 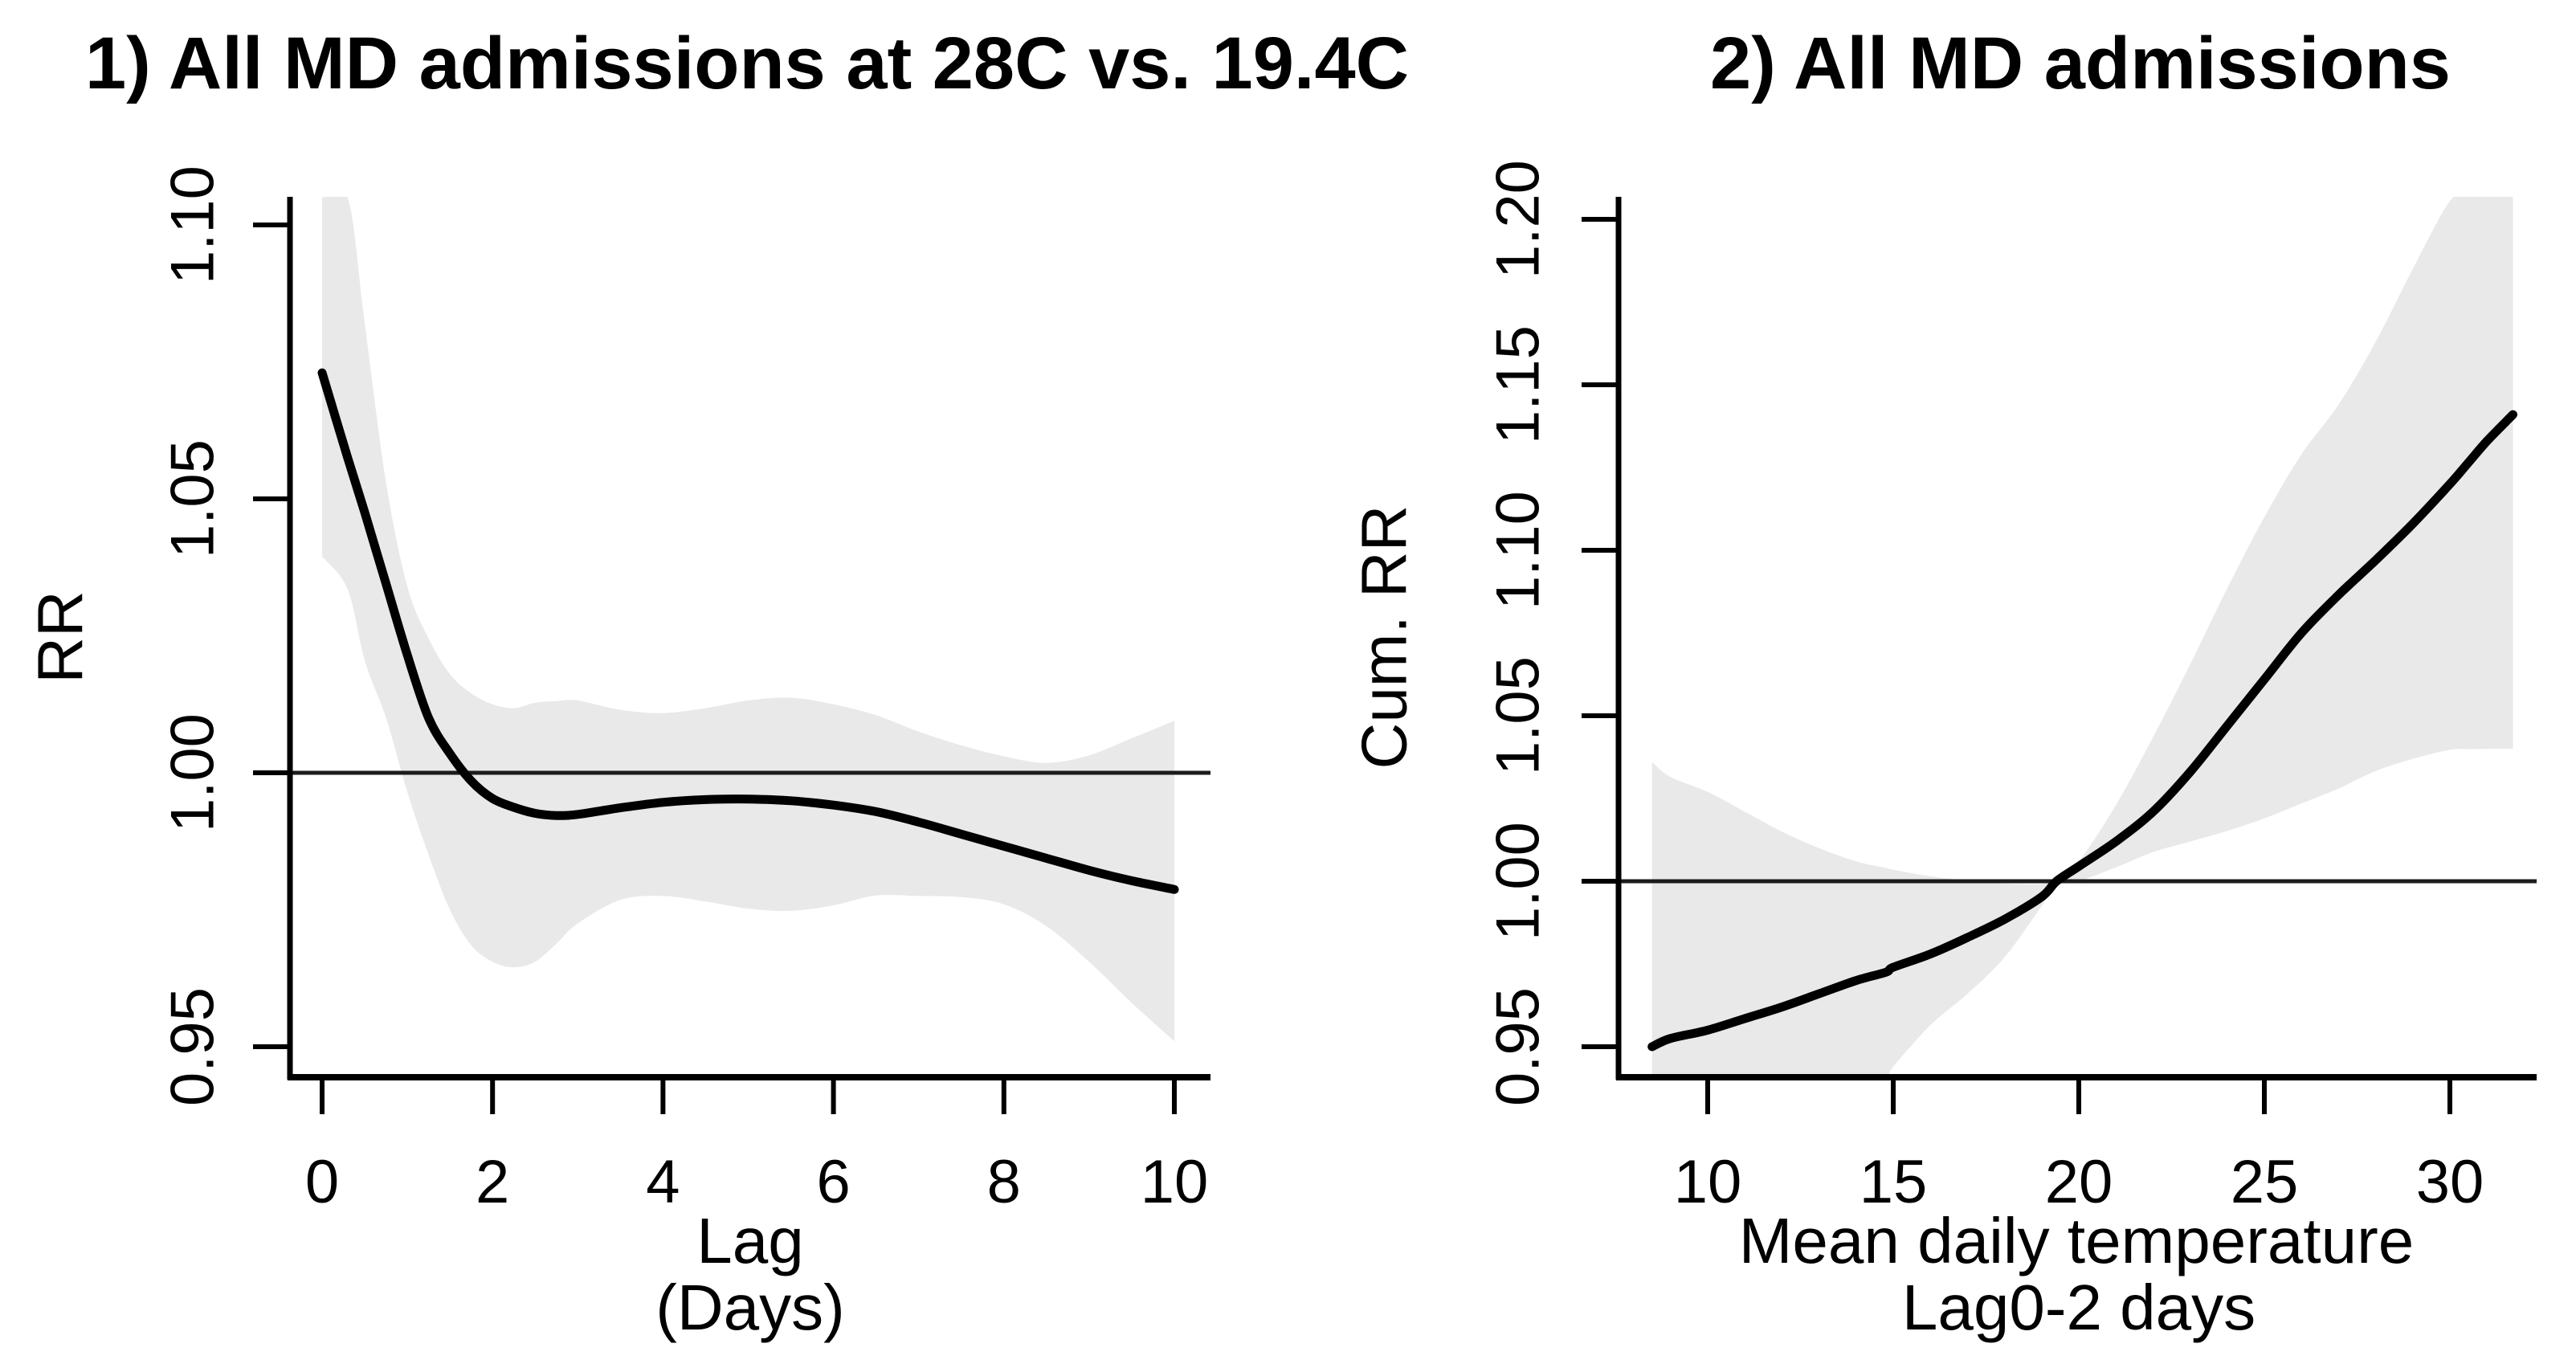 What do you see at coordinates (2079, 1182) in the screenshot?
I see `x-tick-label: 20` at bounding box center [2079, 1182].